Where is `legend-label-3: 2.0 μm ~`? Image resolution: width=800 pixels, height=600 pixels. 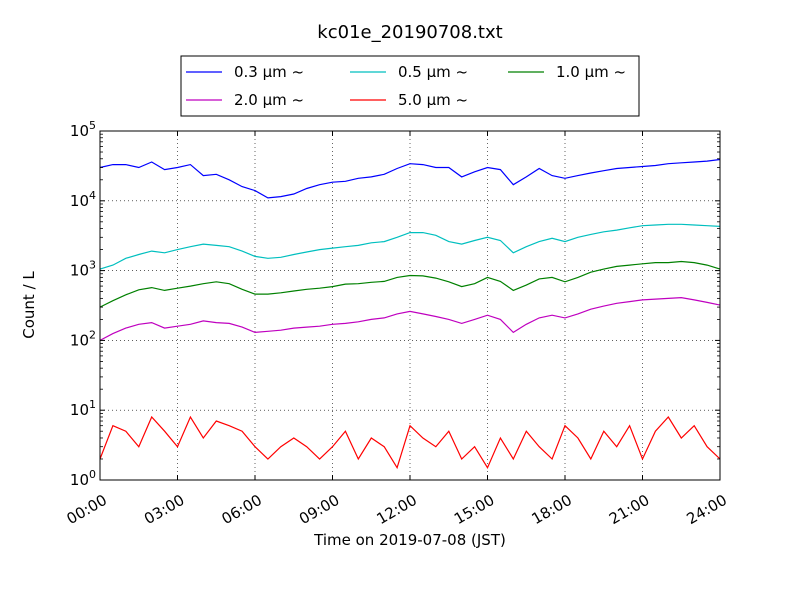 legend-label-3: 2.0 μm ~ is located at coordinates (269, 100).